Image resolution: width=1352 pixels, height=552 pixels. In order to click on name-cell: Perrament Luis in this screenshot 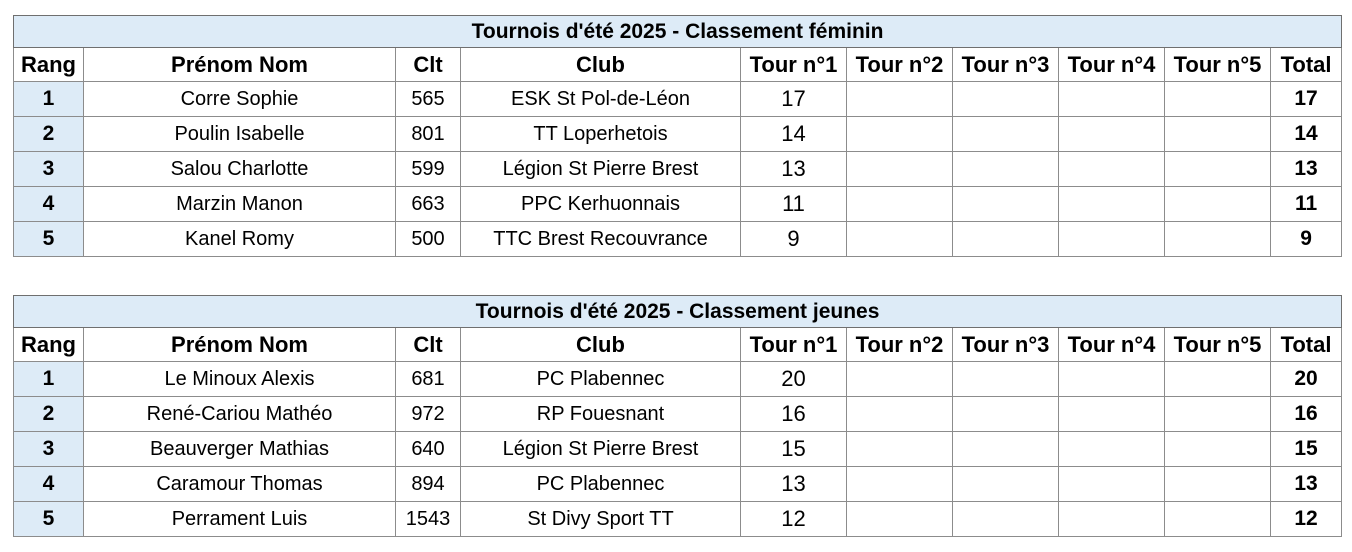, I will do `click(239, 519)`.